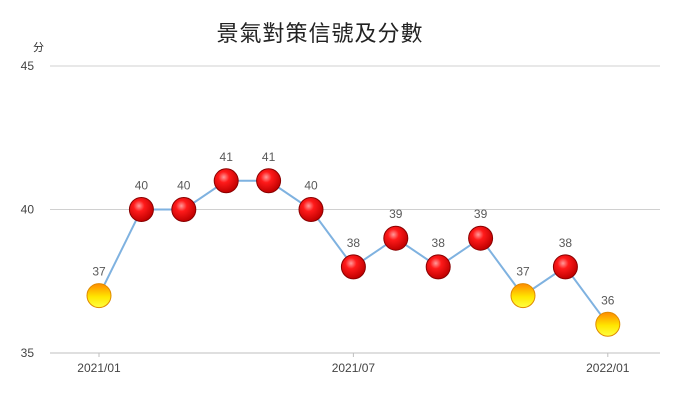  What do you see at coordinates (523, 272) in the screenshot?
I see `data-label-2021/11: 37` at bounding box center [523, 272].